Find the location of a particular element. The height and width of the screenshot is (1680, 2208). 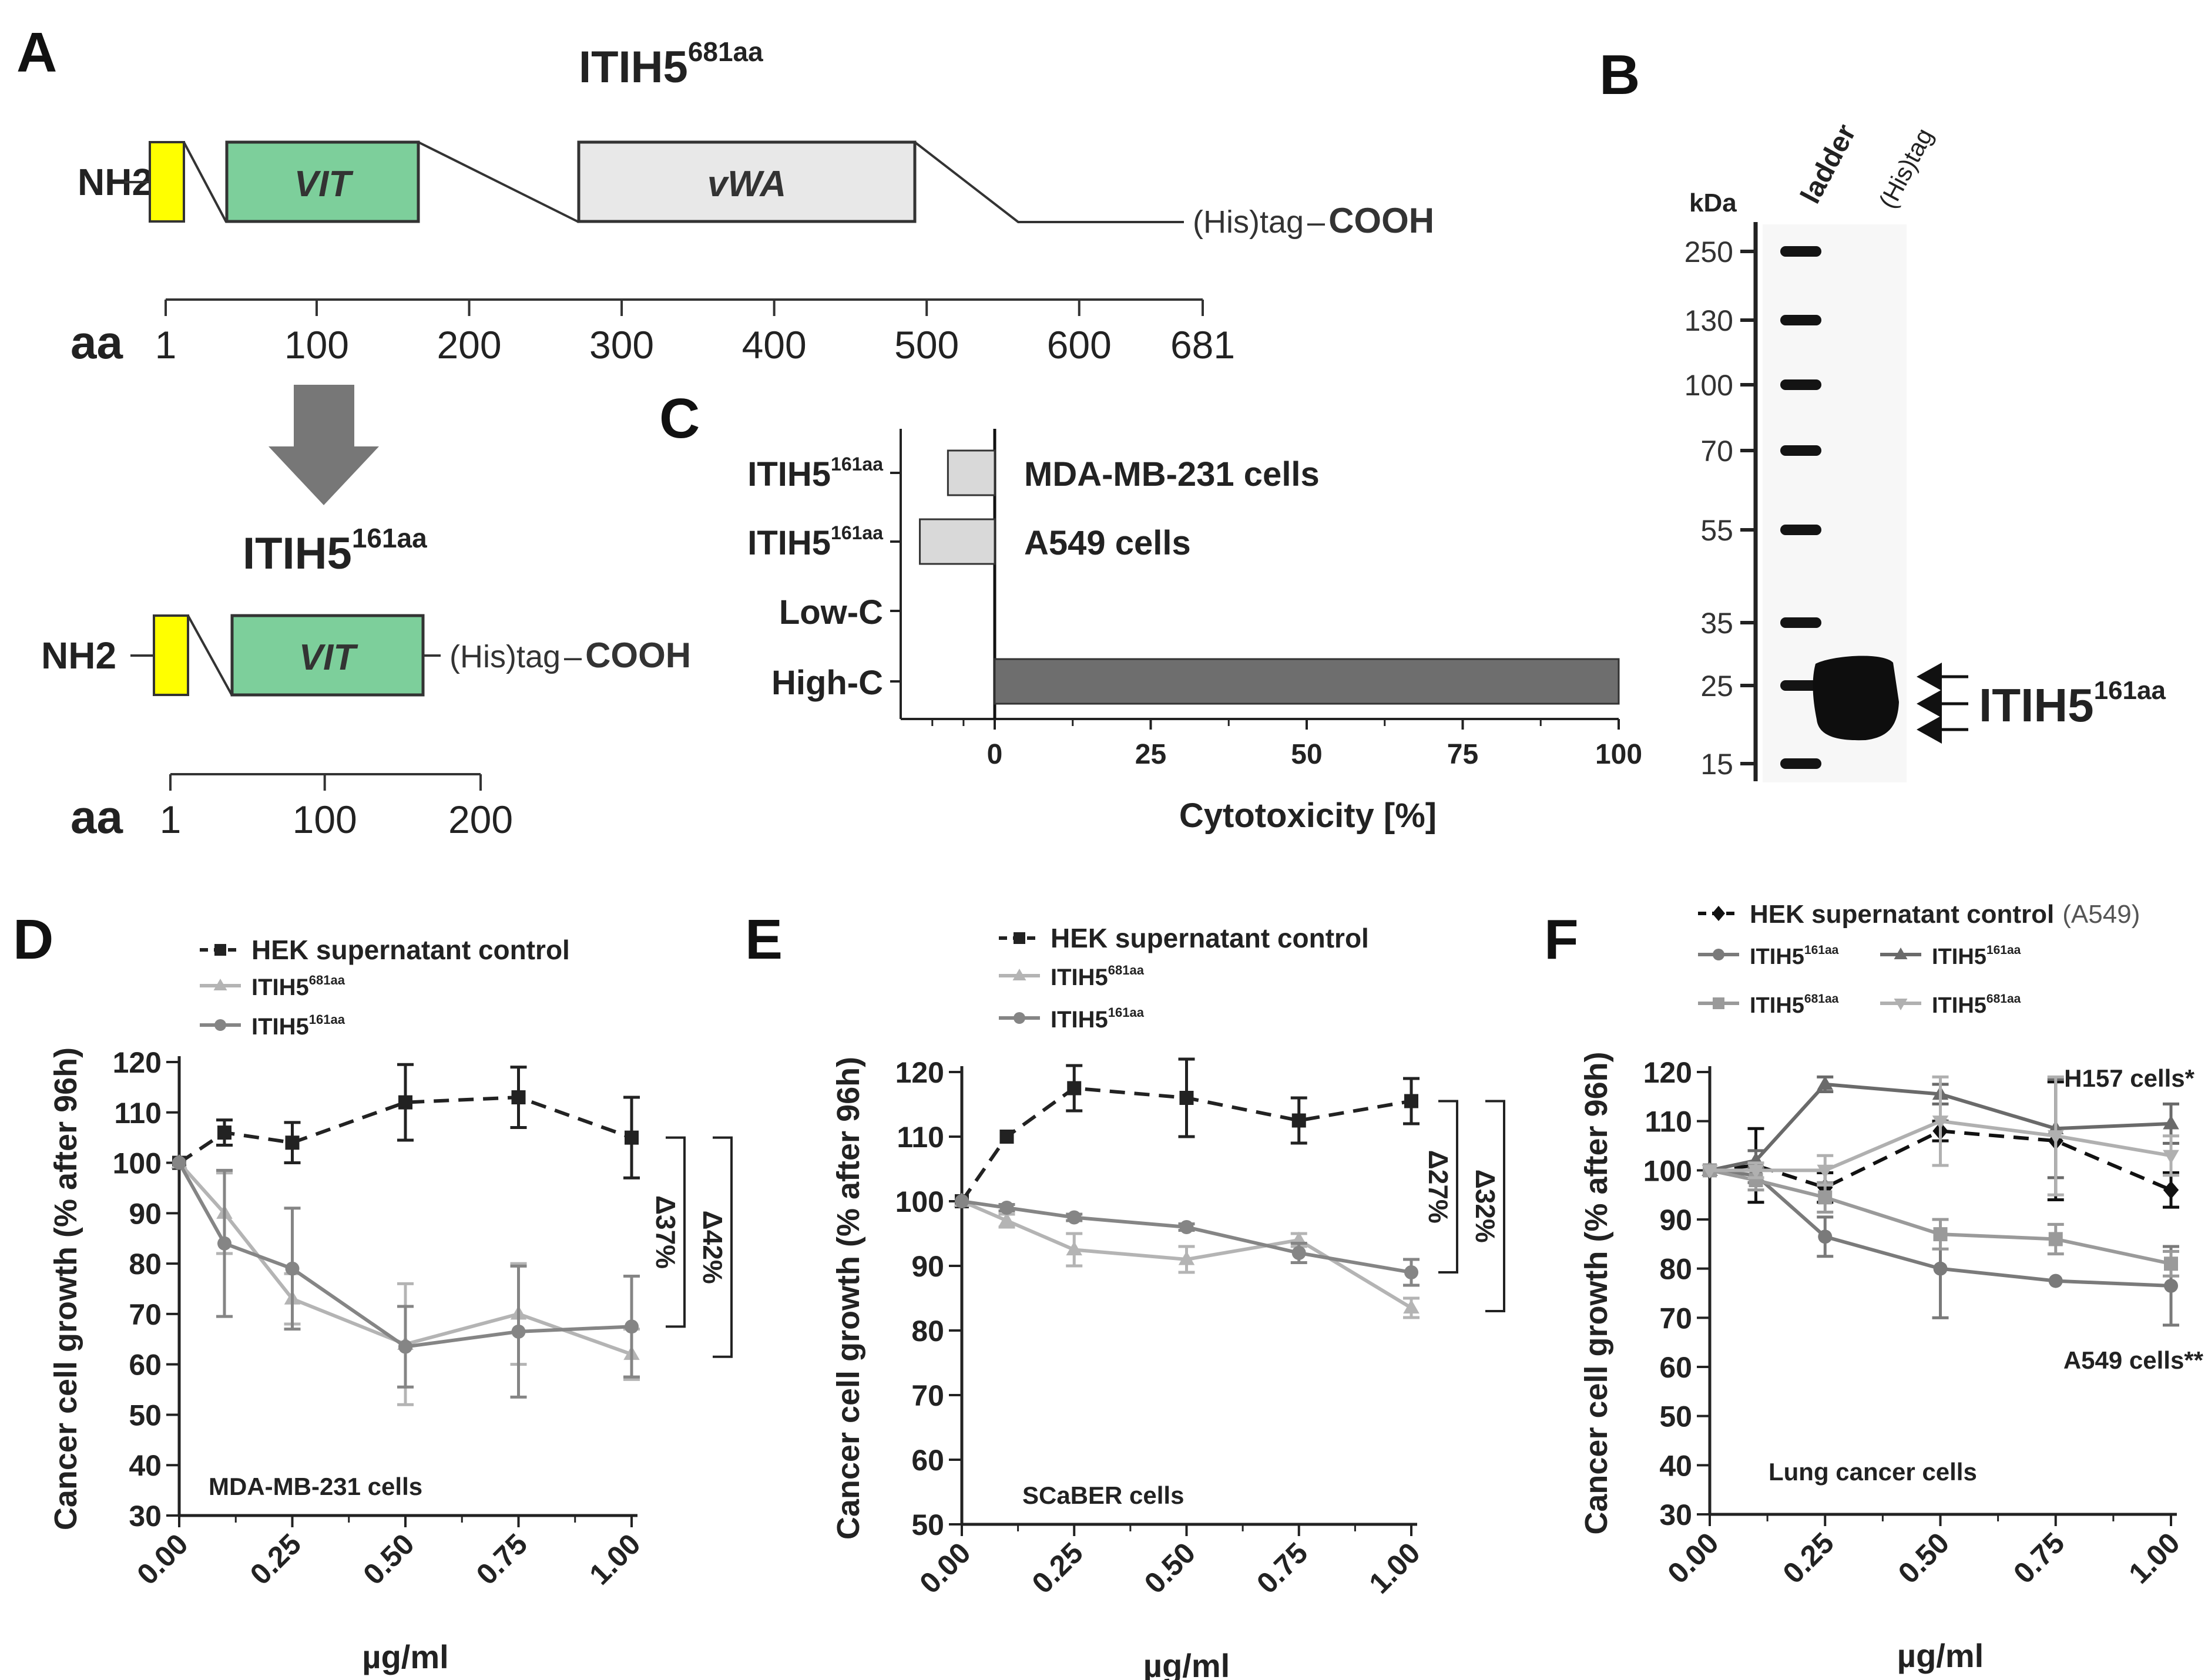

d-legend-1-label-name: ITIH5 is located at coordinates (280, 987).